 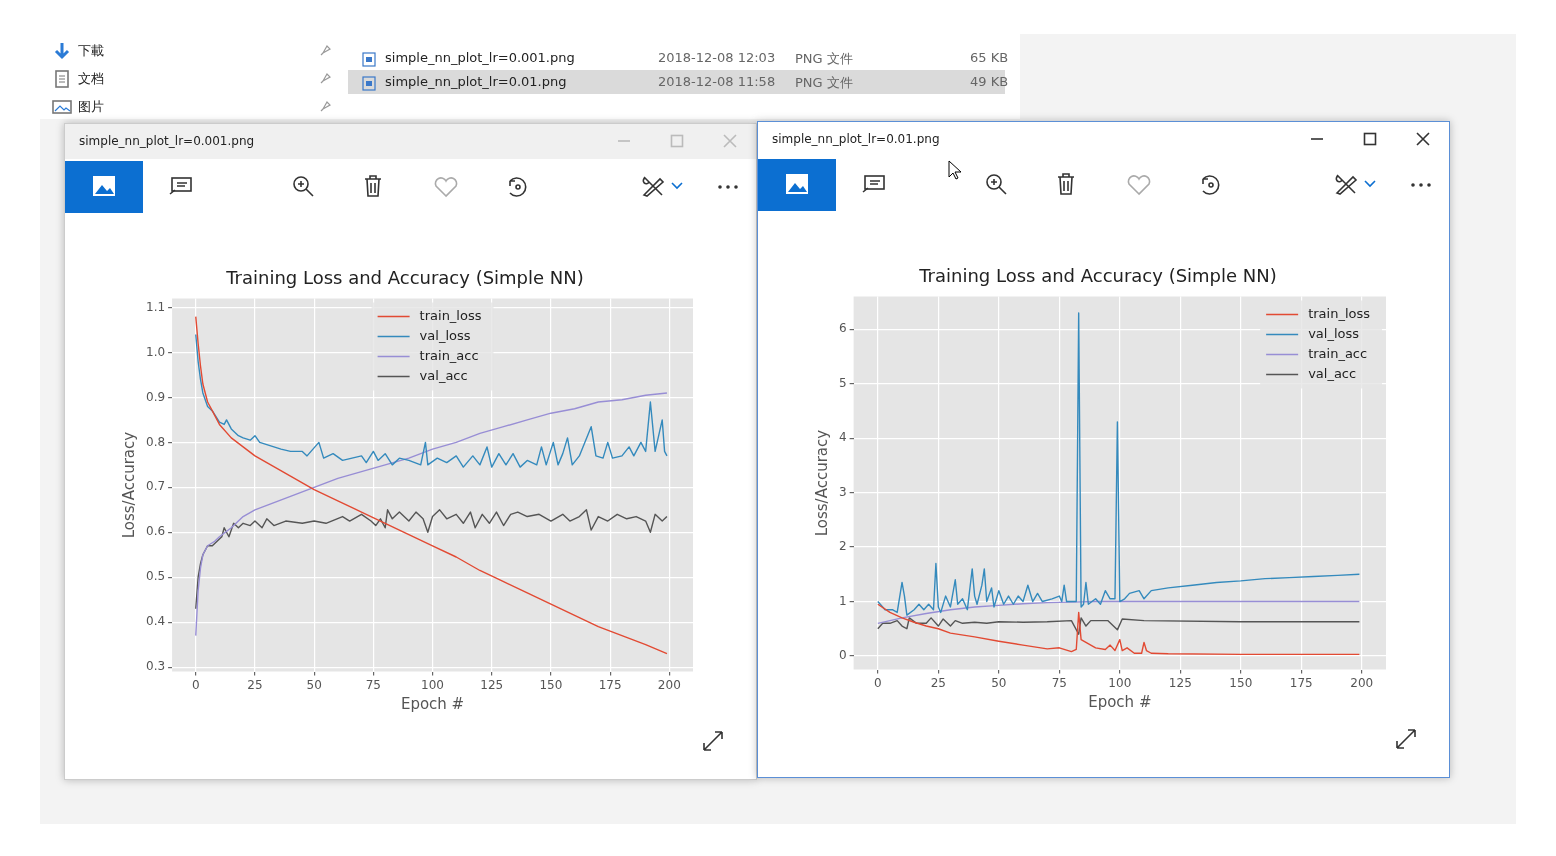 I want to click on y-tick-label: 1.1, so click(x=155, y=306).